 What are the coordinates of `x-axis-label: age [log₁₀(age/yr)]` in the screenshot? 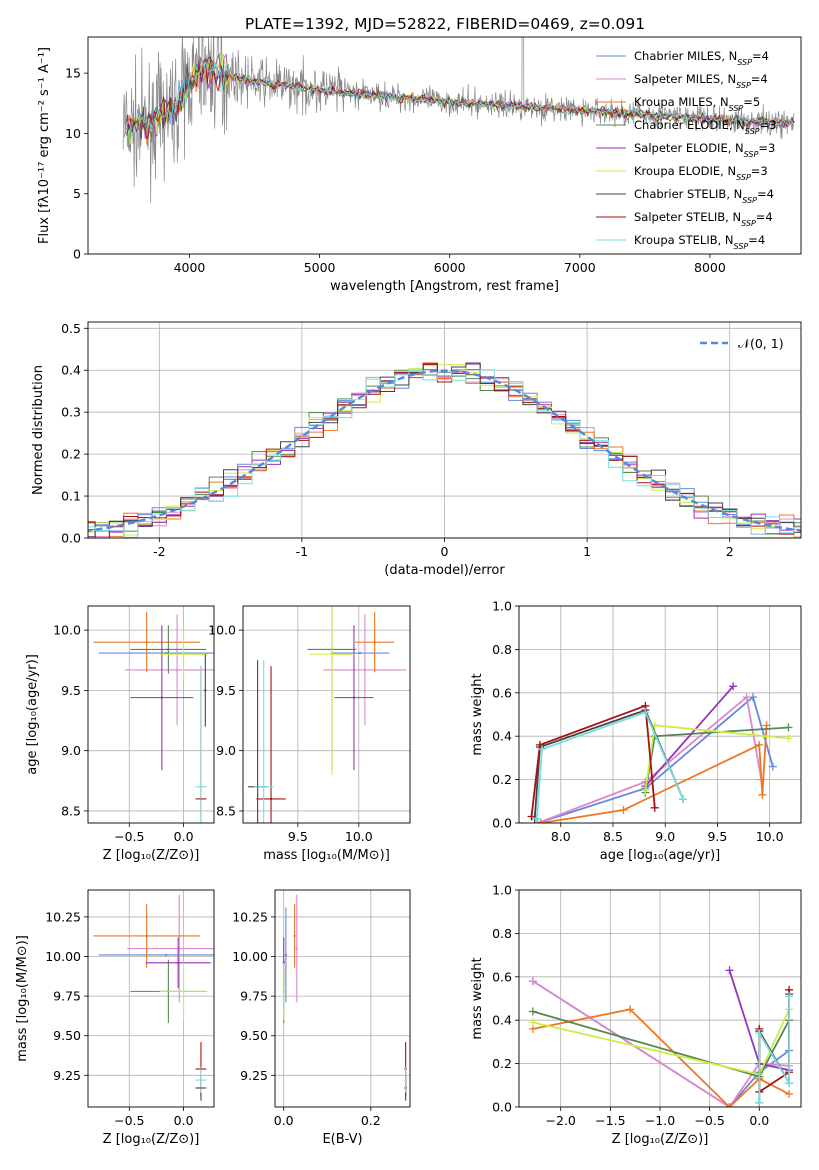 It's located at (660, 855).